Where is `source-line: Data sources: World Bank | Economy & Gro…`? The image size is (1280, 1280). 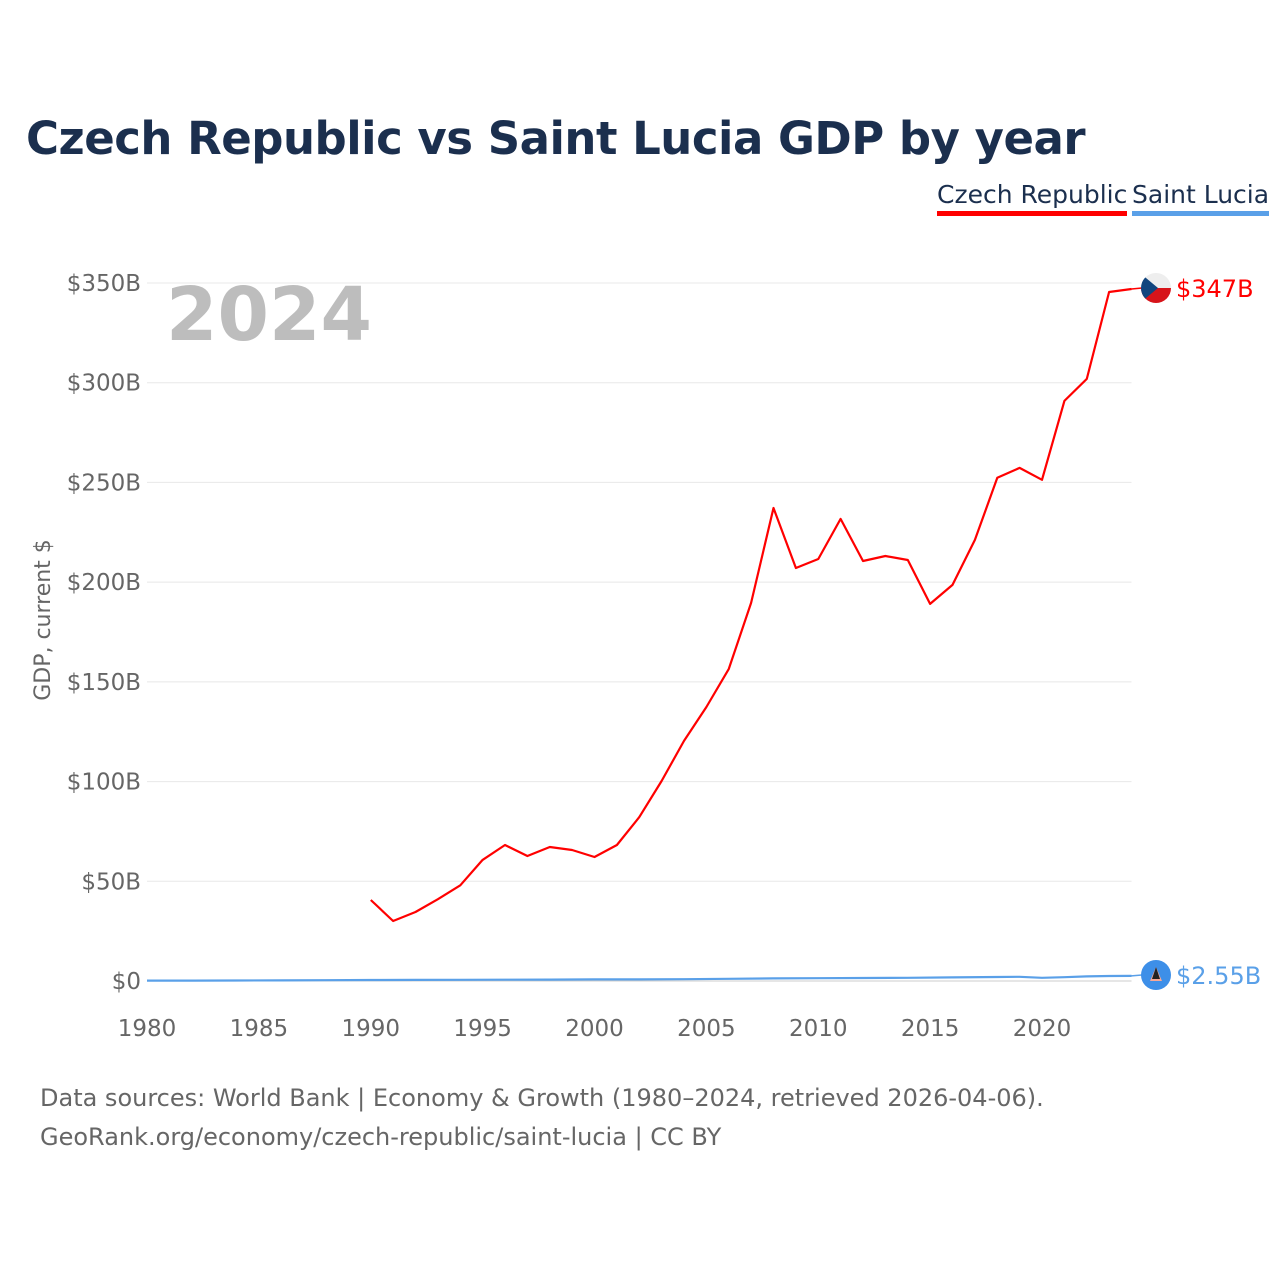
source-line: Data sources: World Bank | Economy & Gro… is located at coordinates (542, 1098).